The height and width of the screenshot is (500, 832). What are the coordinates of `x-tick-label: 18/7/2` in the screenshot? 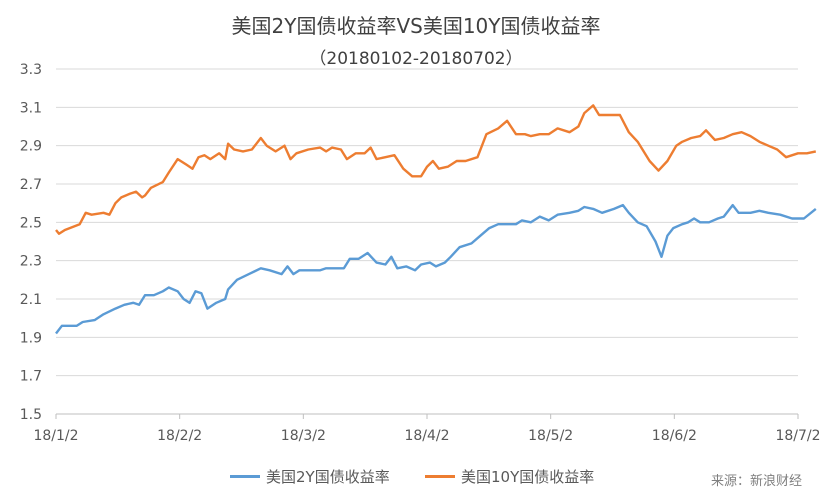 It's located at (797, 436).